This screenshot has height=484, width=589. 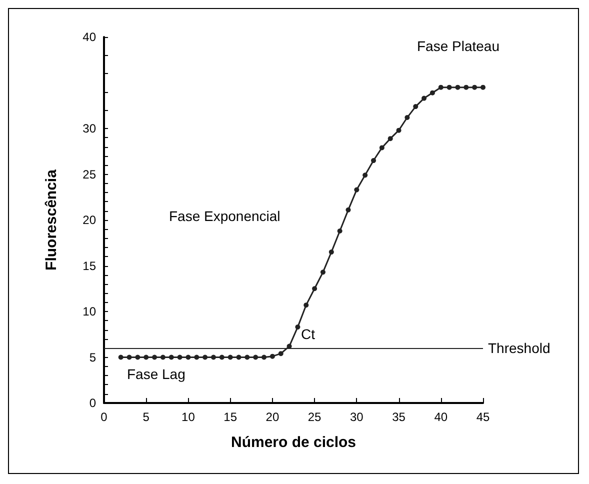 I want to click on x-tick-label: 10, so click(x=189, y=417).